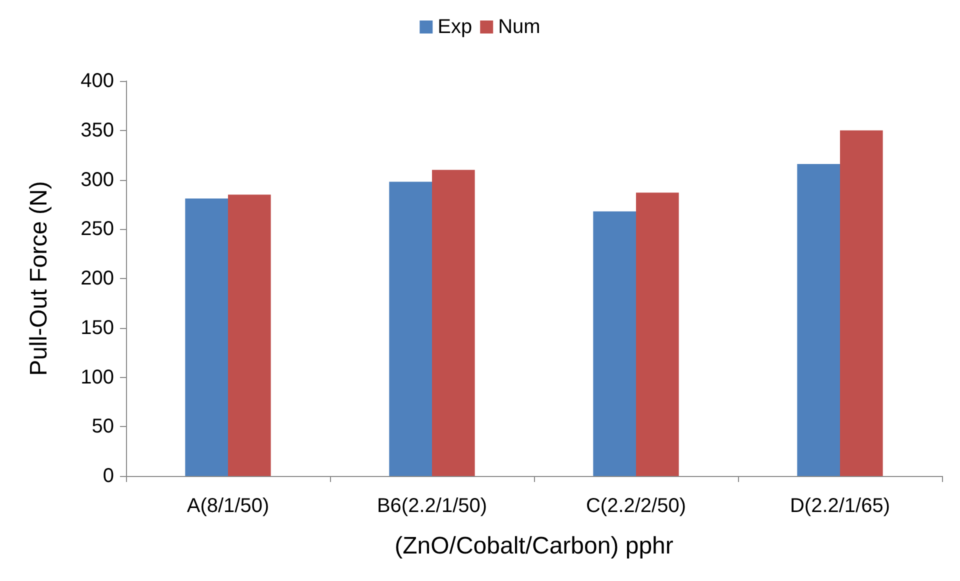 Image resolution: width=960 pixels, height=581 pixels. Describe the element at coordinates (97, 81) in the screenshot. I see `y-tick-label: 400` at that location.